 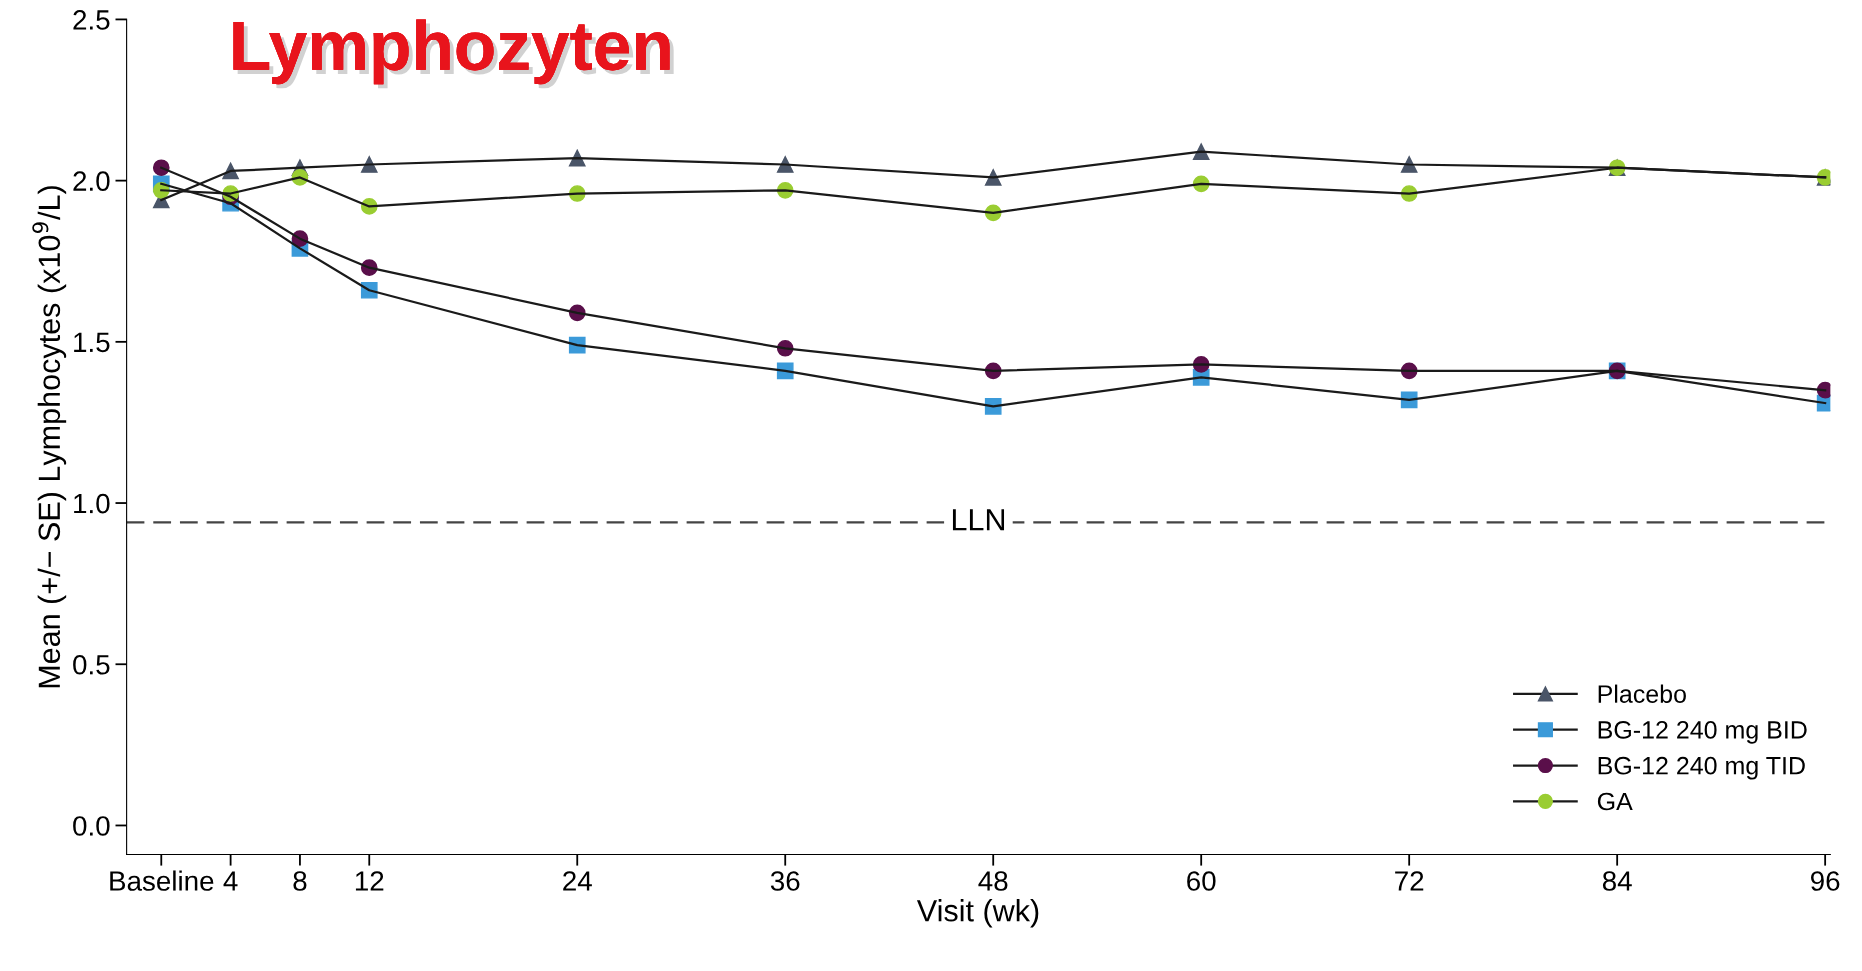 I want to click on y-axis-title: Mean (+/− SE) Lymphocytes (x10$^{9}$/L), so click(x=49, y=437).